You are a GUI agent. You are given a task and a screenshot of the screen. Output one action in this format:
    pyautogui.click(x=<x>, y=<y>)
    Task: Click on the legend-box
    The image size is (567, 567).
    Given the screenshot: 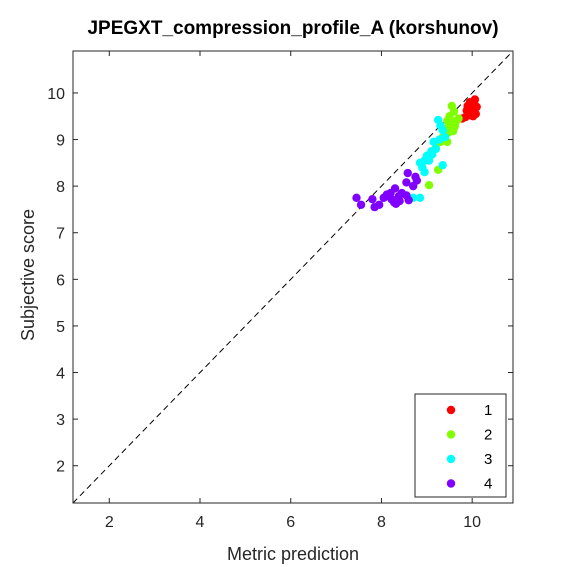 What is the action you would take?
    pyautogui.click(x=460, y=445)
    